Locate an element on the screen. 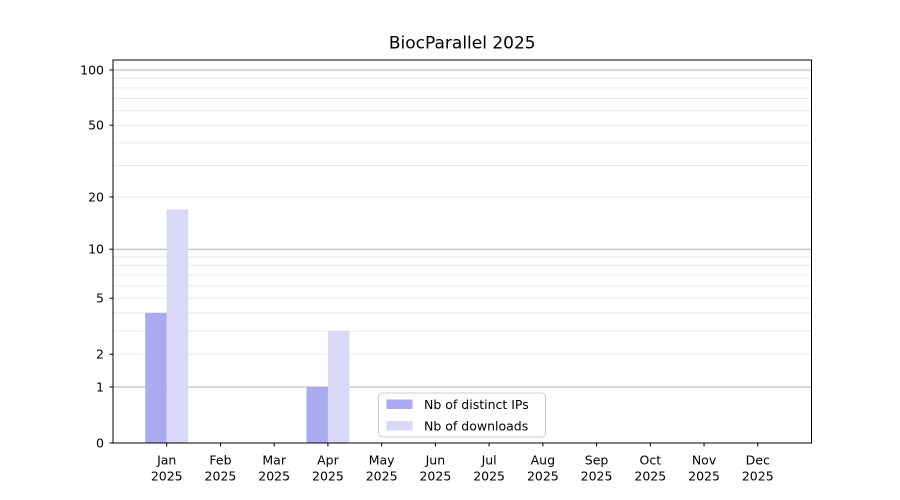 The width and height of the screenshot is (900, 500). x-tick-label-year-jul: 2025 is located at coordinates (489, 476).